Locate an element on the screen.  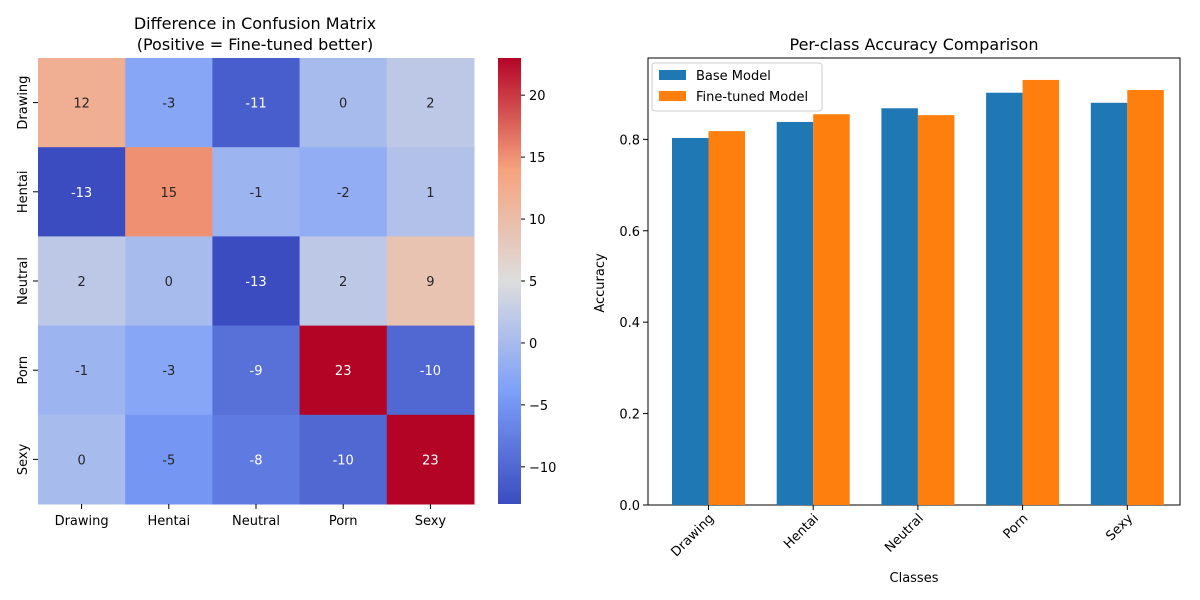
heatmap-row-label: Neutral is located at coordinates (23, 281).